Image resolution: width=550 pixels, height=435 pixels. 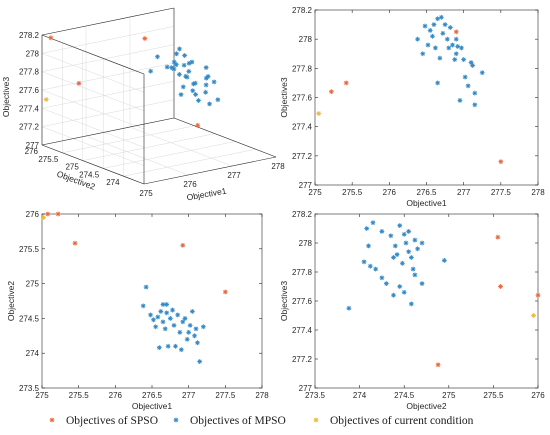 What do you see at coordinates (32, 151) in the screenshot?
I see `p1-ytick-label: 276` at bounding box center [32, 151].